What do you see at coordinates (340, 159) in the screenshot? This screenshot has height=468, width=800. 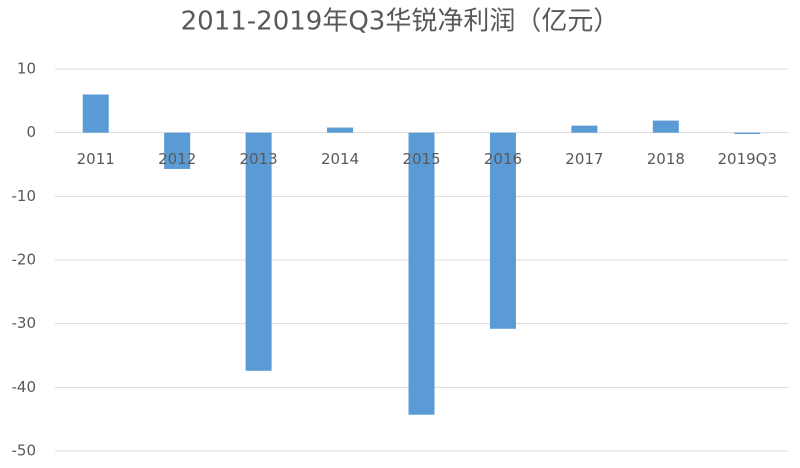 I see `x-tick-label: 2014` at bounding box center [340, 159].